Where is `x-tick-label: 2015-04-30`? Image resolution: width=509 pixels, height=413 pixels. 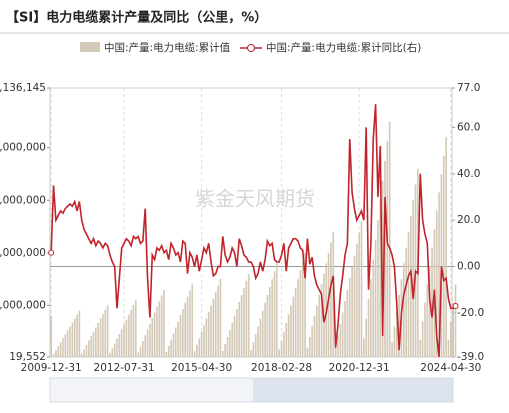
x-tick-label: 2015-04-30 is located at coordinates (201, 368).